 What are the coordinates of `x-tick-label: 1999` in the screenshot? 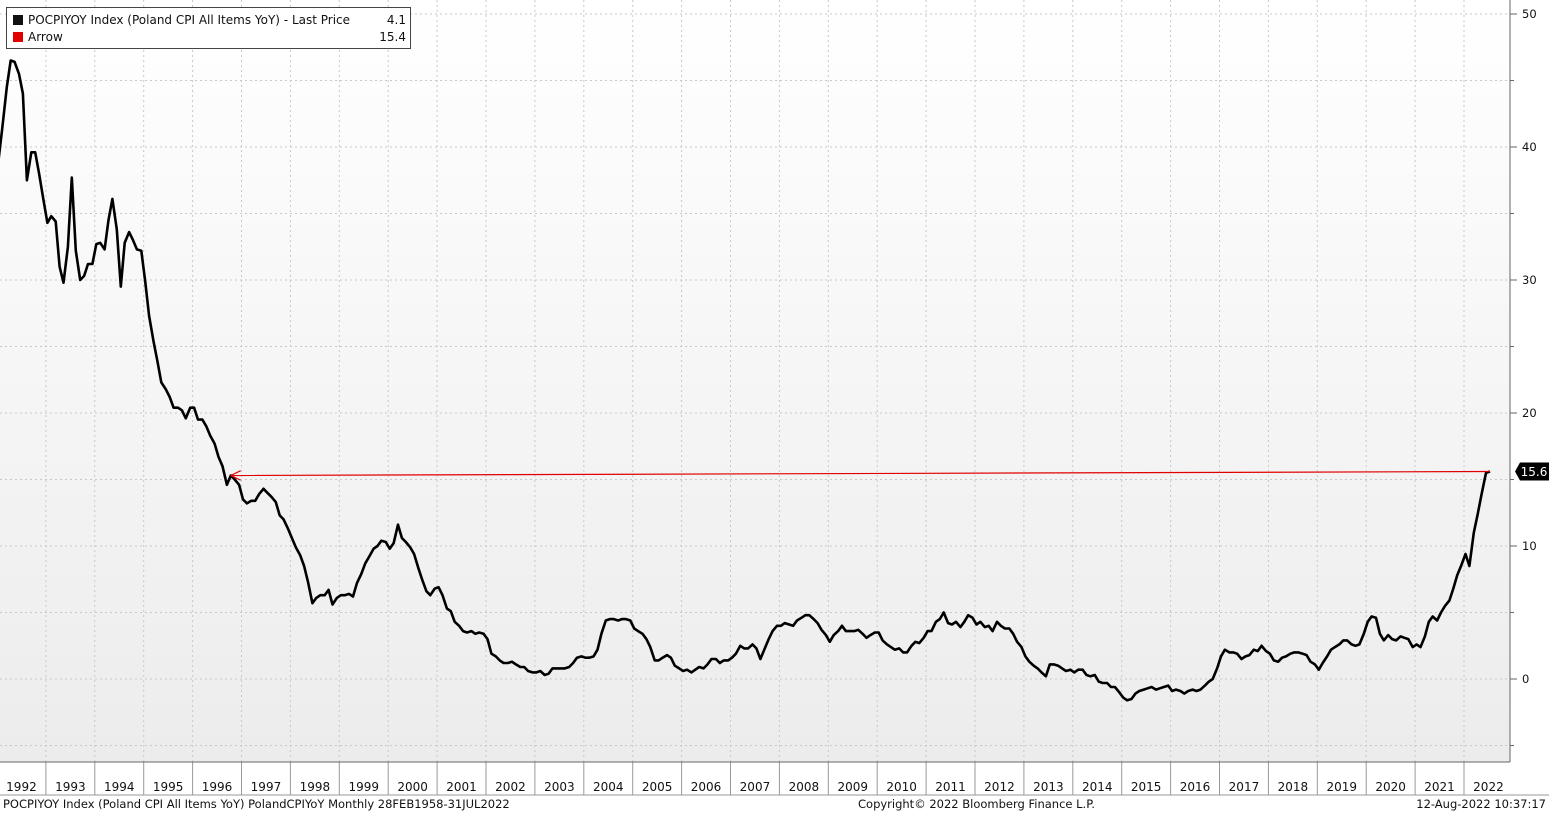 It's located at (363, 787).